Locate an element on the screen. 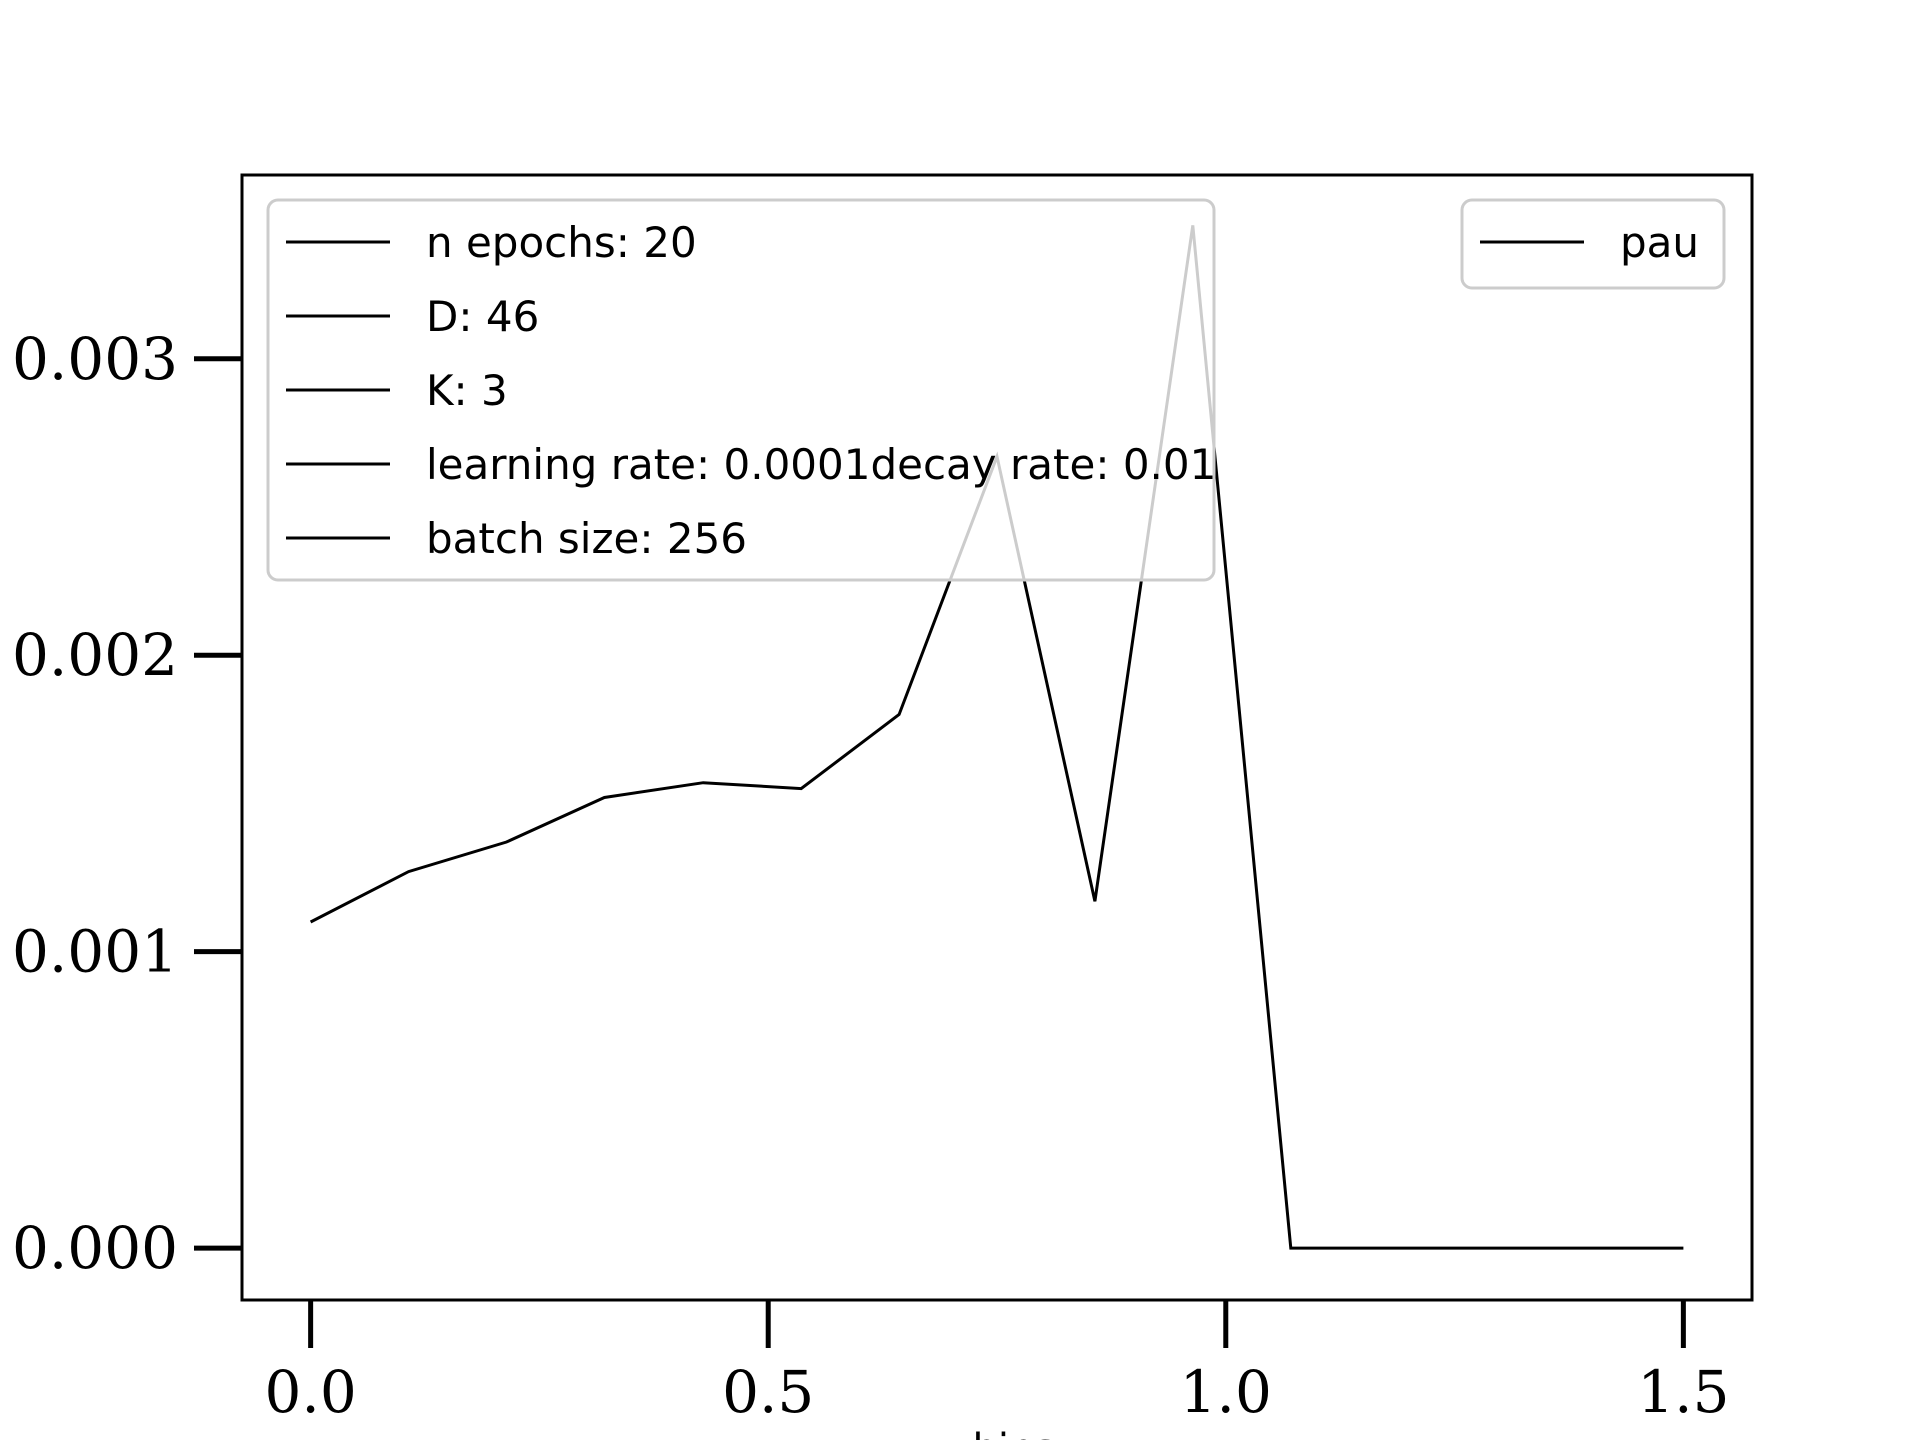 The width and height of the screenshot is (1920, 1440). legend-entry-label: batch size: 256 is located at coordinates (586, 538).